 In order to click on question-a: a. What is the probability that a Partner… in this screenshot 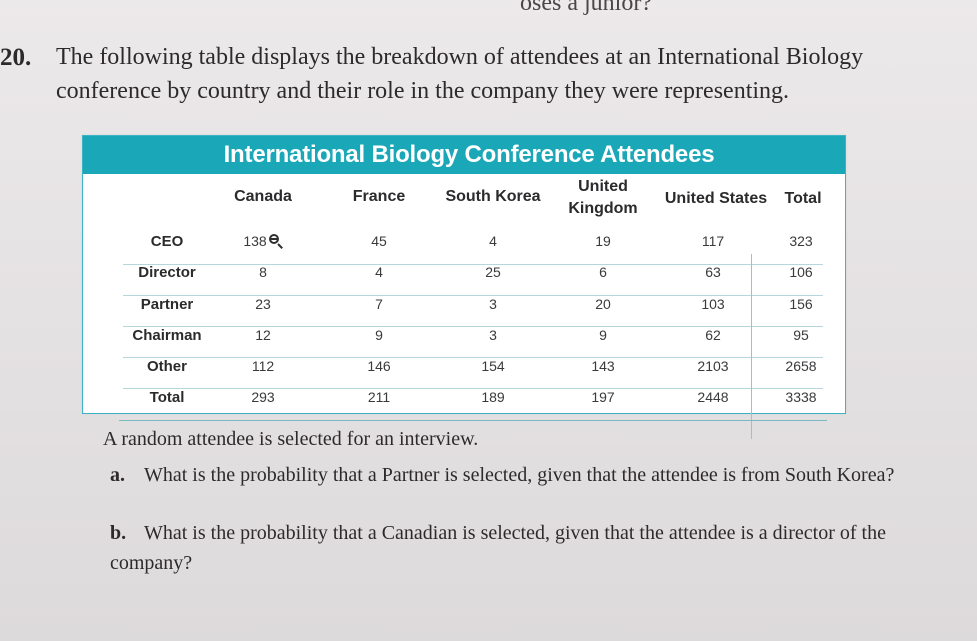, I will do `click(505, 475)`.